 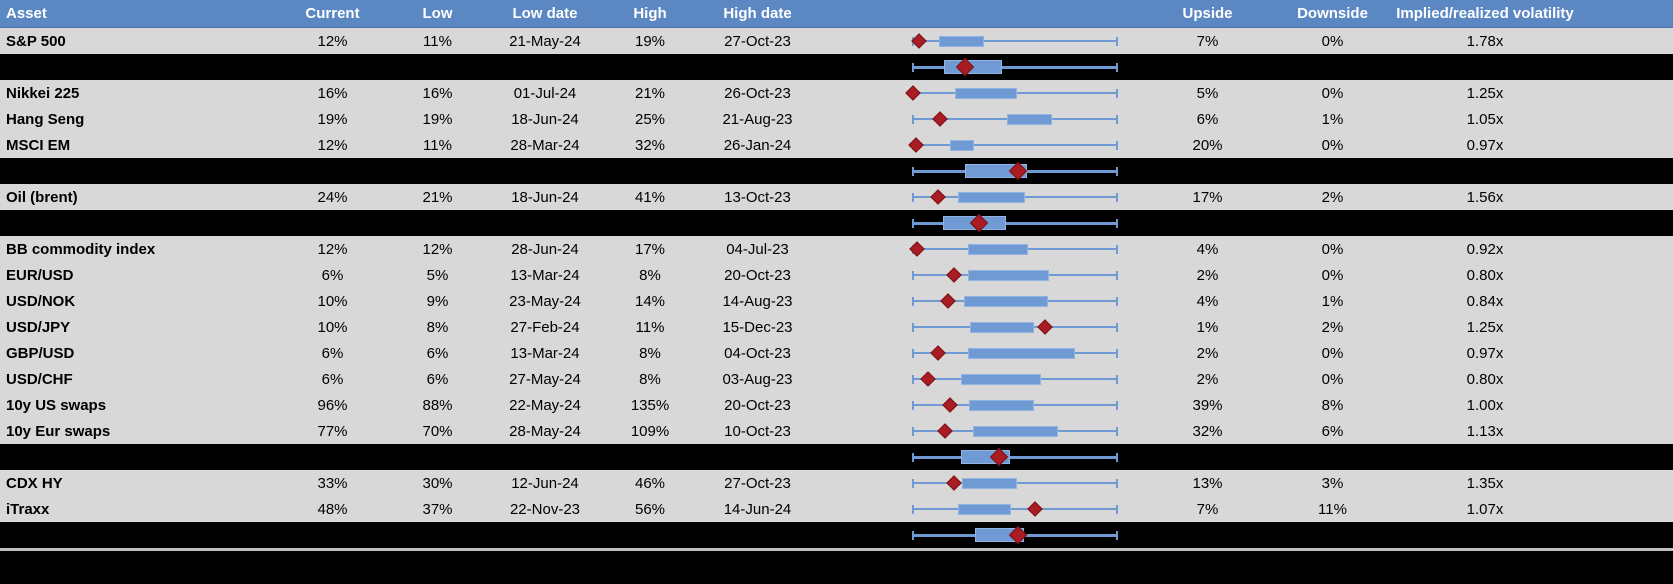 What do you see at coordinates (1332, 405) in the screenshot?
I see `downside-cell: 8%` at bounding box center [1332, 405].